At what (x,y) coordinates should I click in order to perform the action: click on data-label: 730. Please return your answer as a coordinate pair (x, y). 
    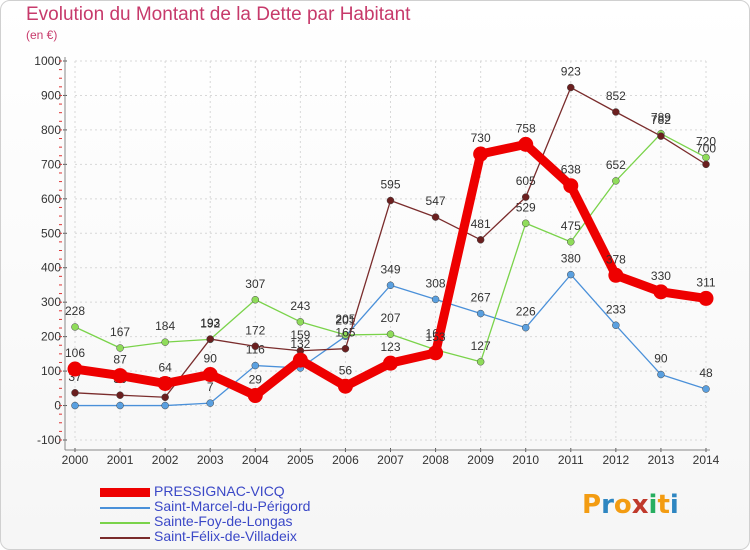
    Looking at the image, I should click on (481, 138).